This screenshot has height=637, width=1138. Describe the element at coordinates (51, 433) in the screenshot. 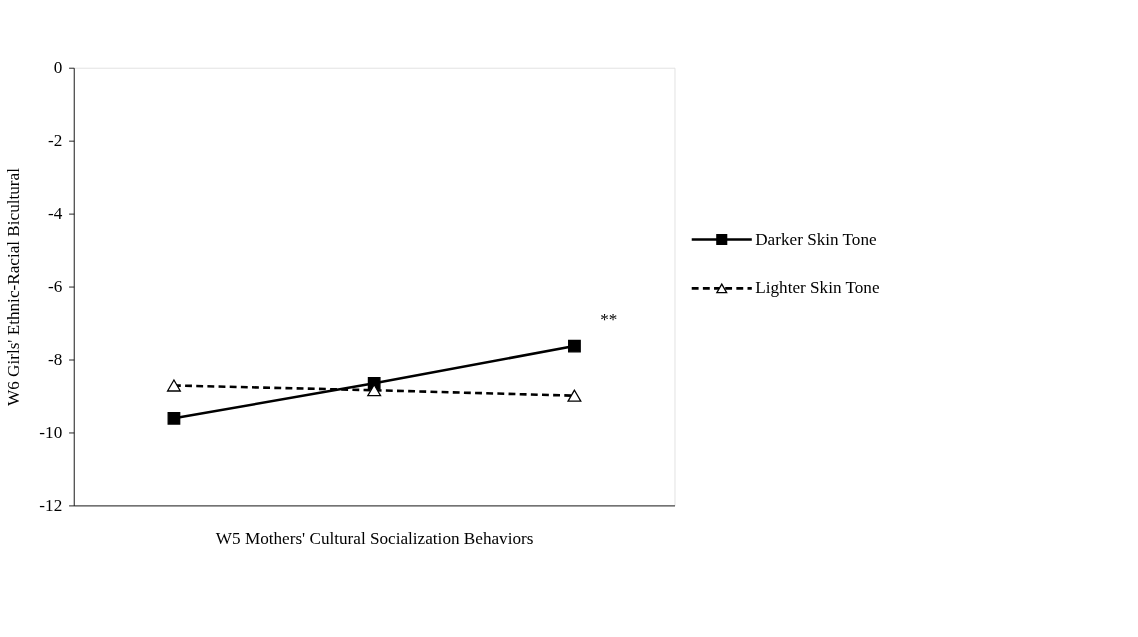

I see `y-tick-label: -10` at that location.